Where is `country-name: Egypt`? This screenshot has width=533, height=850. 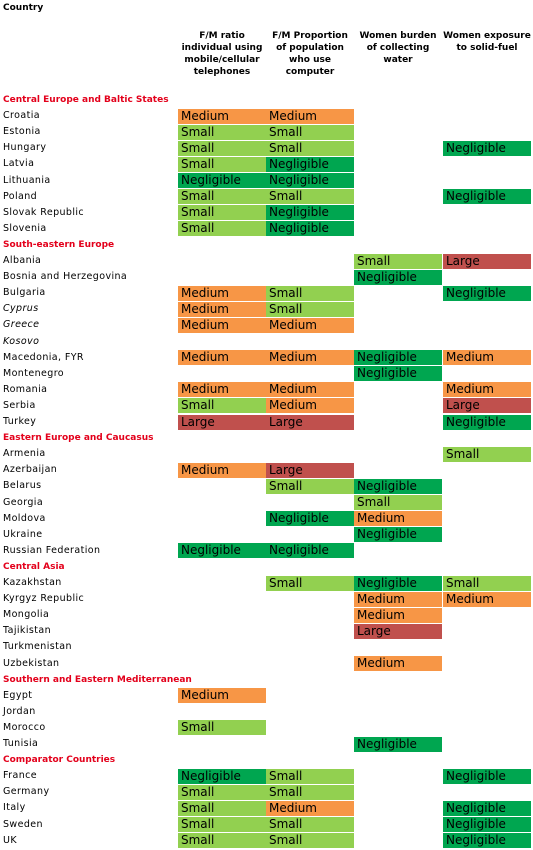 country-name: Egypt is located at coordinates (18, 695).